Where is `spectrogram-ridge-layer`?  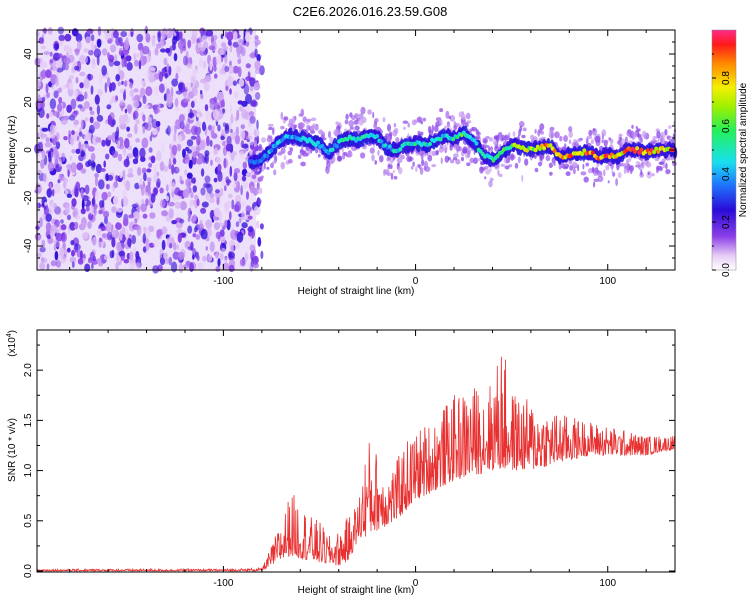
spectrogram-ridge-layer is located at coordinates (463, 147).